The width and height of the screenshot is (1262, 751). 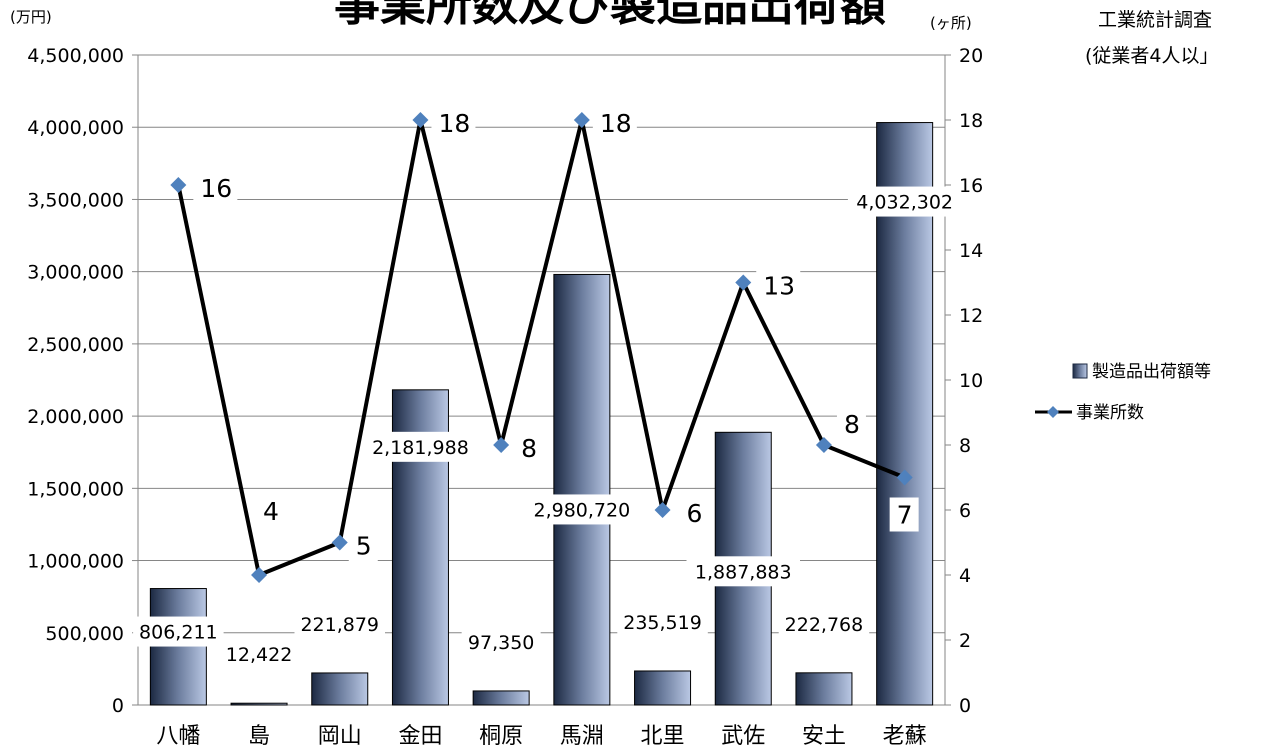 I want to click on right-tick-label: 4, so click(x=965, y=576).